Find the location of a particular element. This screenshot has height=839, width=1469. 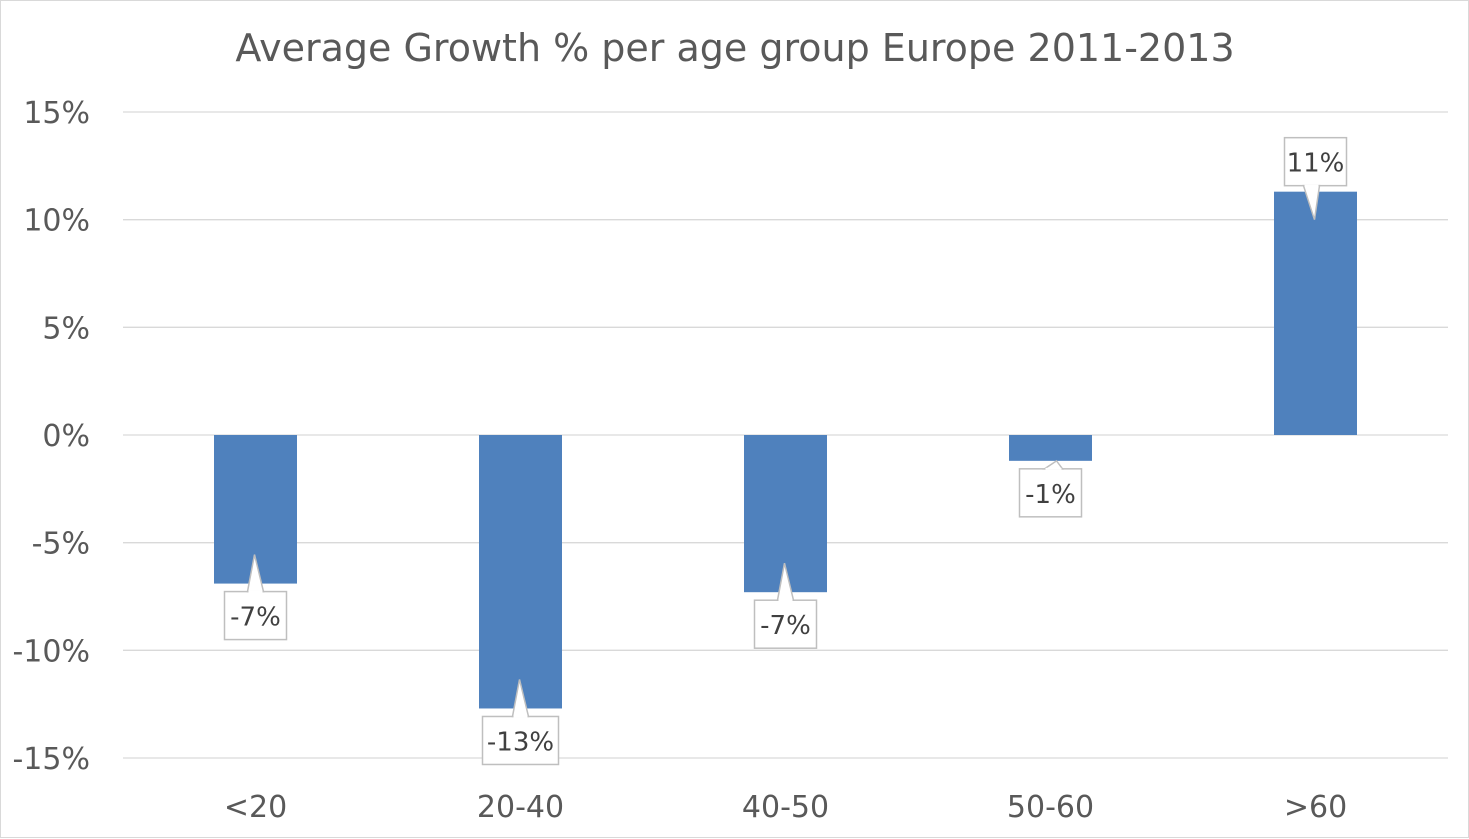

x-category-label: 20-40 is located at coordinates (520, 807).